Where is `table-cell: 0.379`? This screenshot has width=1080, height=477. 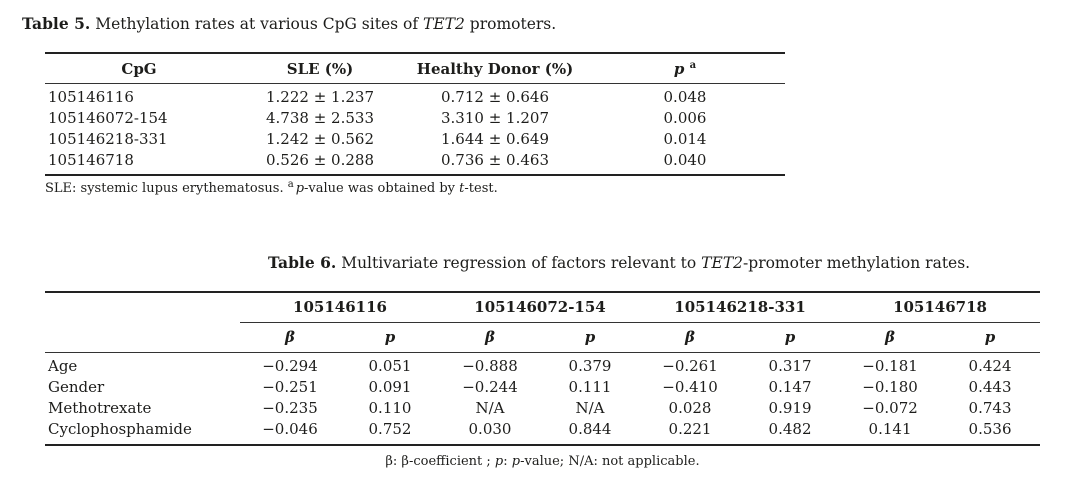 table-cell: 0.379 is located at coordinates (590, 366).